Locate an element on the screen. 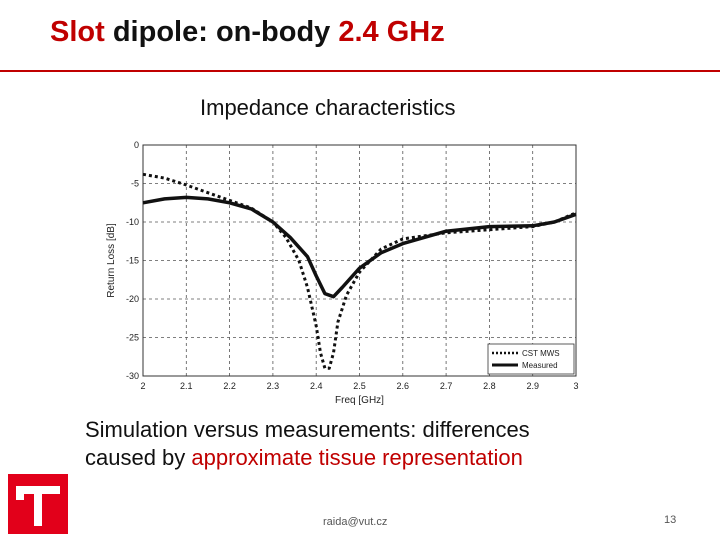 The image size is (720, 540). footer-email: raida@vut.cz is located at coordinates (355, 522).